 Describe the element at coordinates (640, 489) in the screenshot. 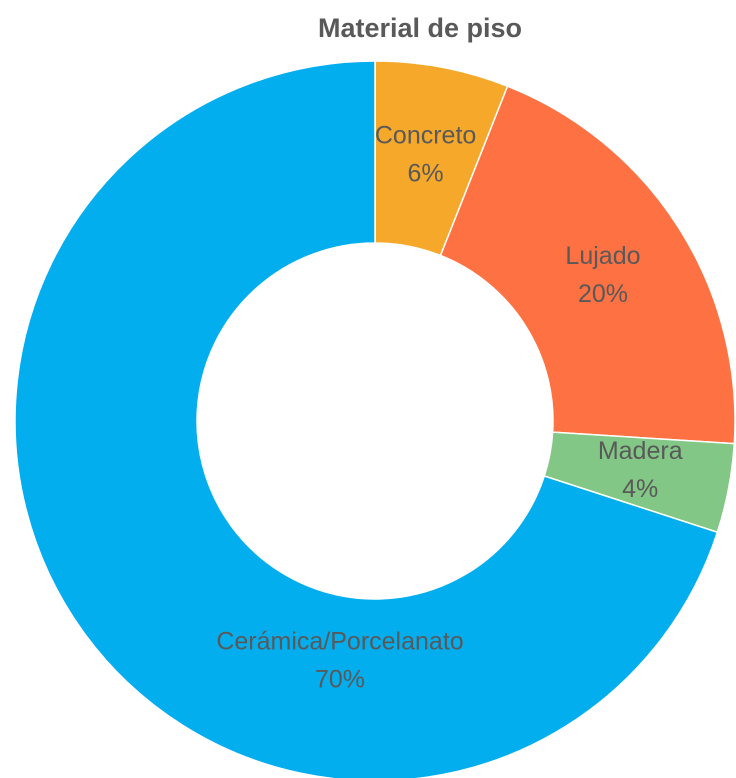

I see `slice-value-label: 4%` at that location.